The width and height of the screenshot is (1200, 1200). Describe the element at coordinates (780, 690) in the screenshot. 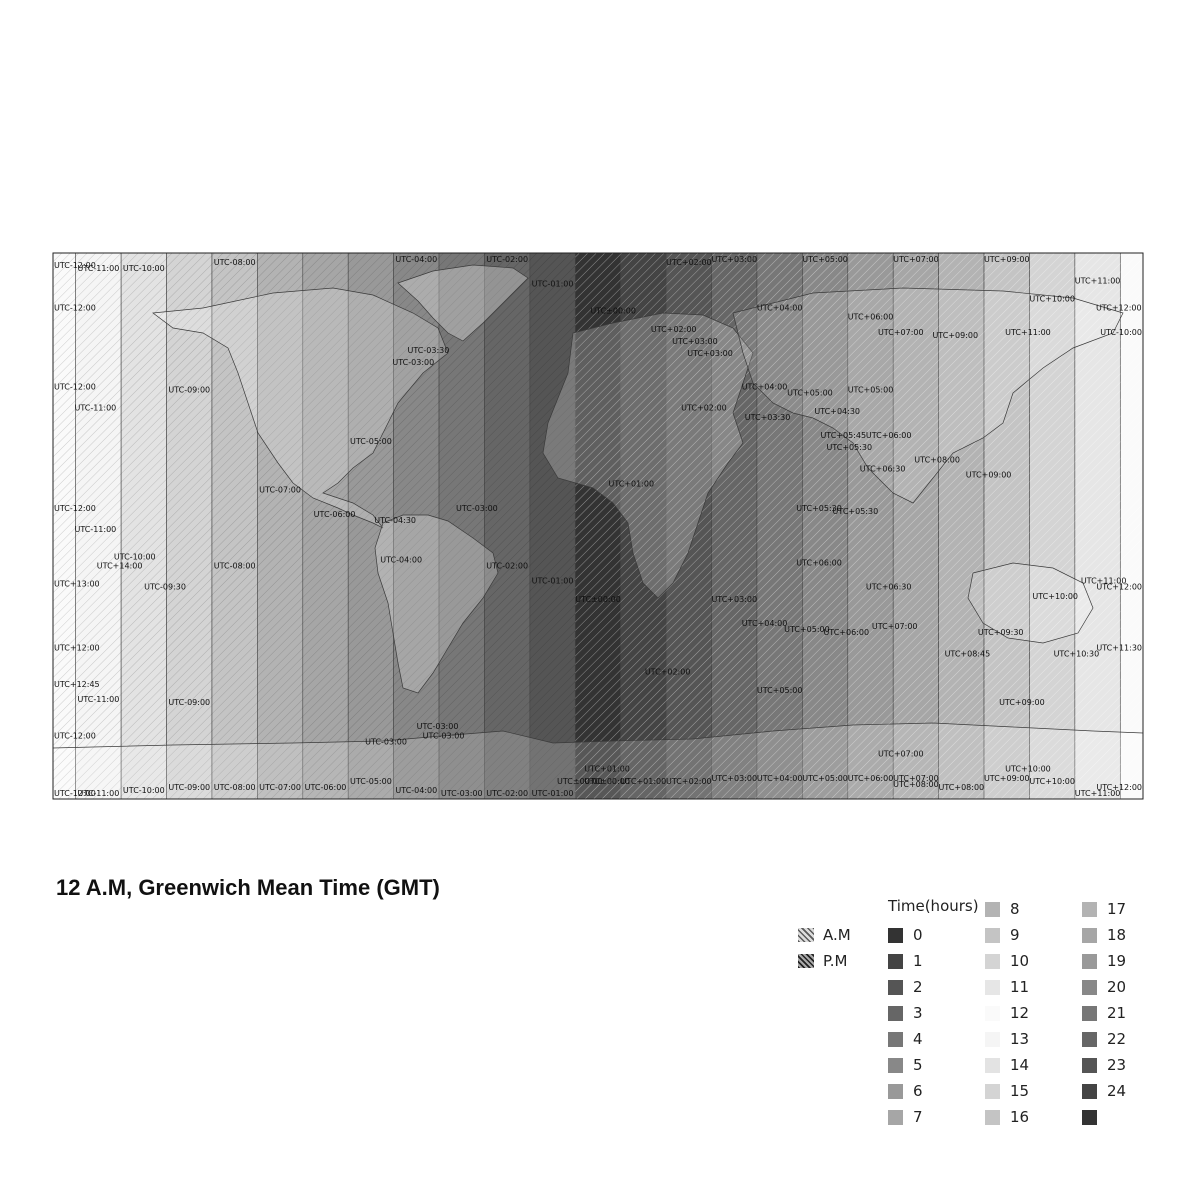

I see `zone-label: UTC+05:00` at that location.